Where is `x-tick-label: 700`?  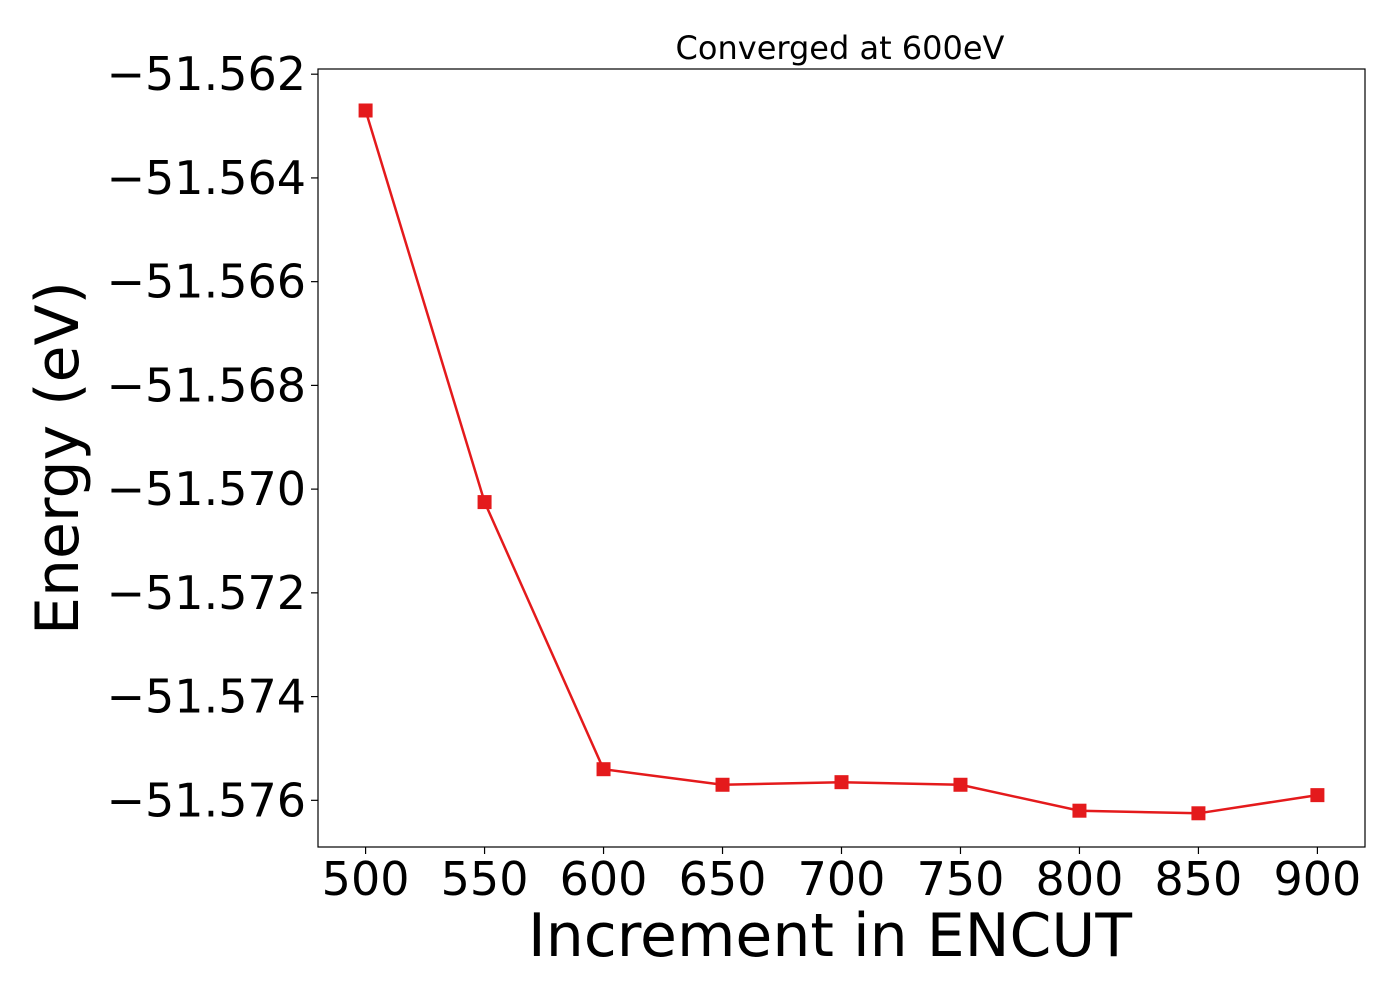
x-tick-label: 700 is located at coordinates (842, 879).